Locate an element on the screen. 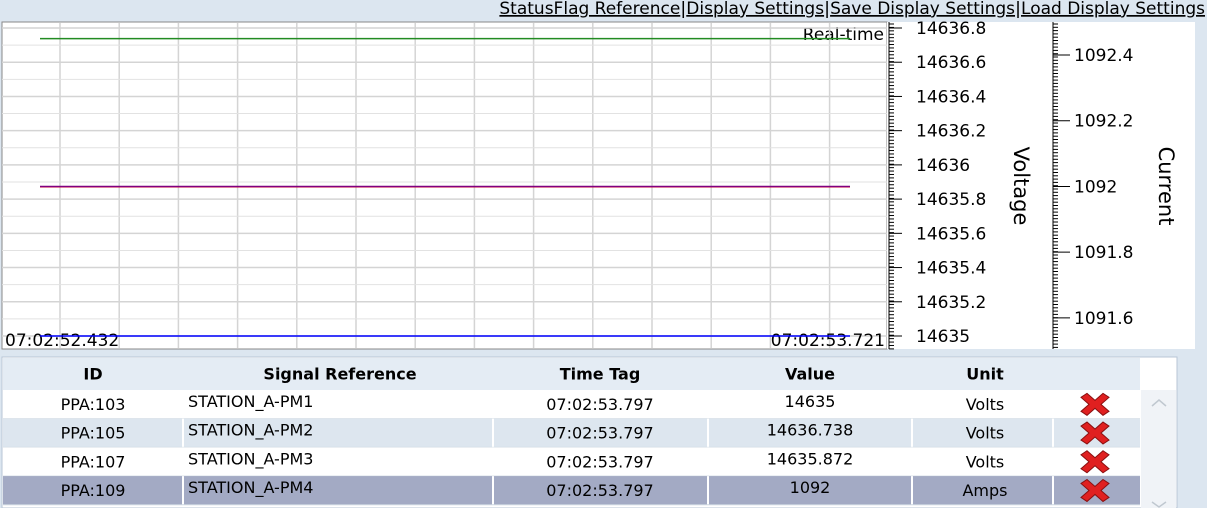 This screenshot has height=508, width=1207. cell-signal: STATION_A-PM3 is located at coordinates (250, 459).